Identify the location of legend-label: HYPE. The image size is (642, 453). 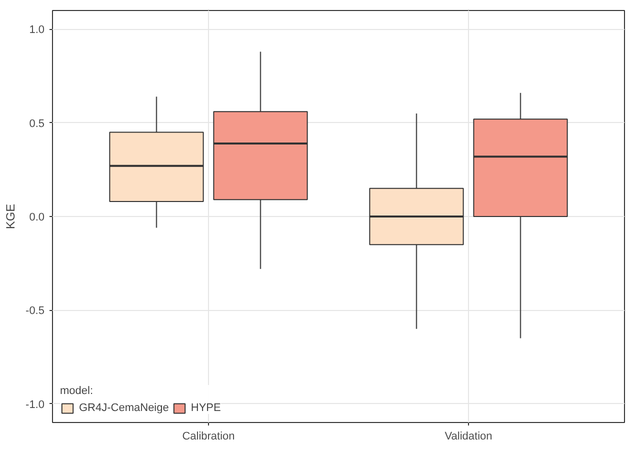
(205, 408).